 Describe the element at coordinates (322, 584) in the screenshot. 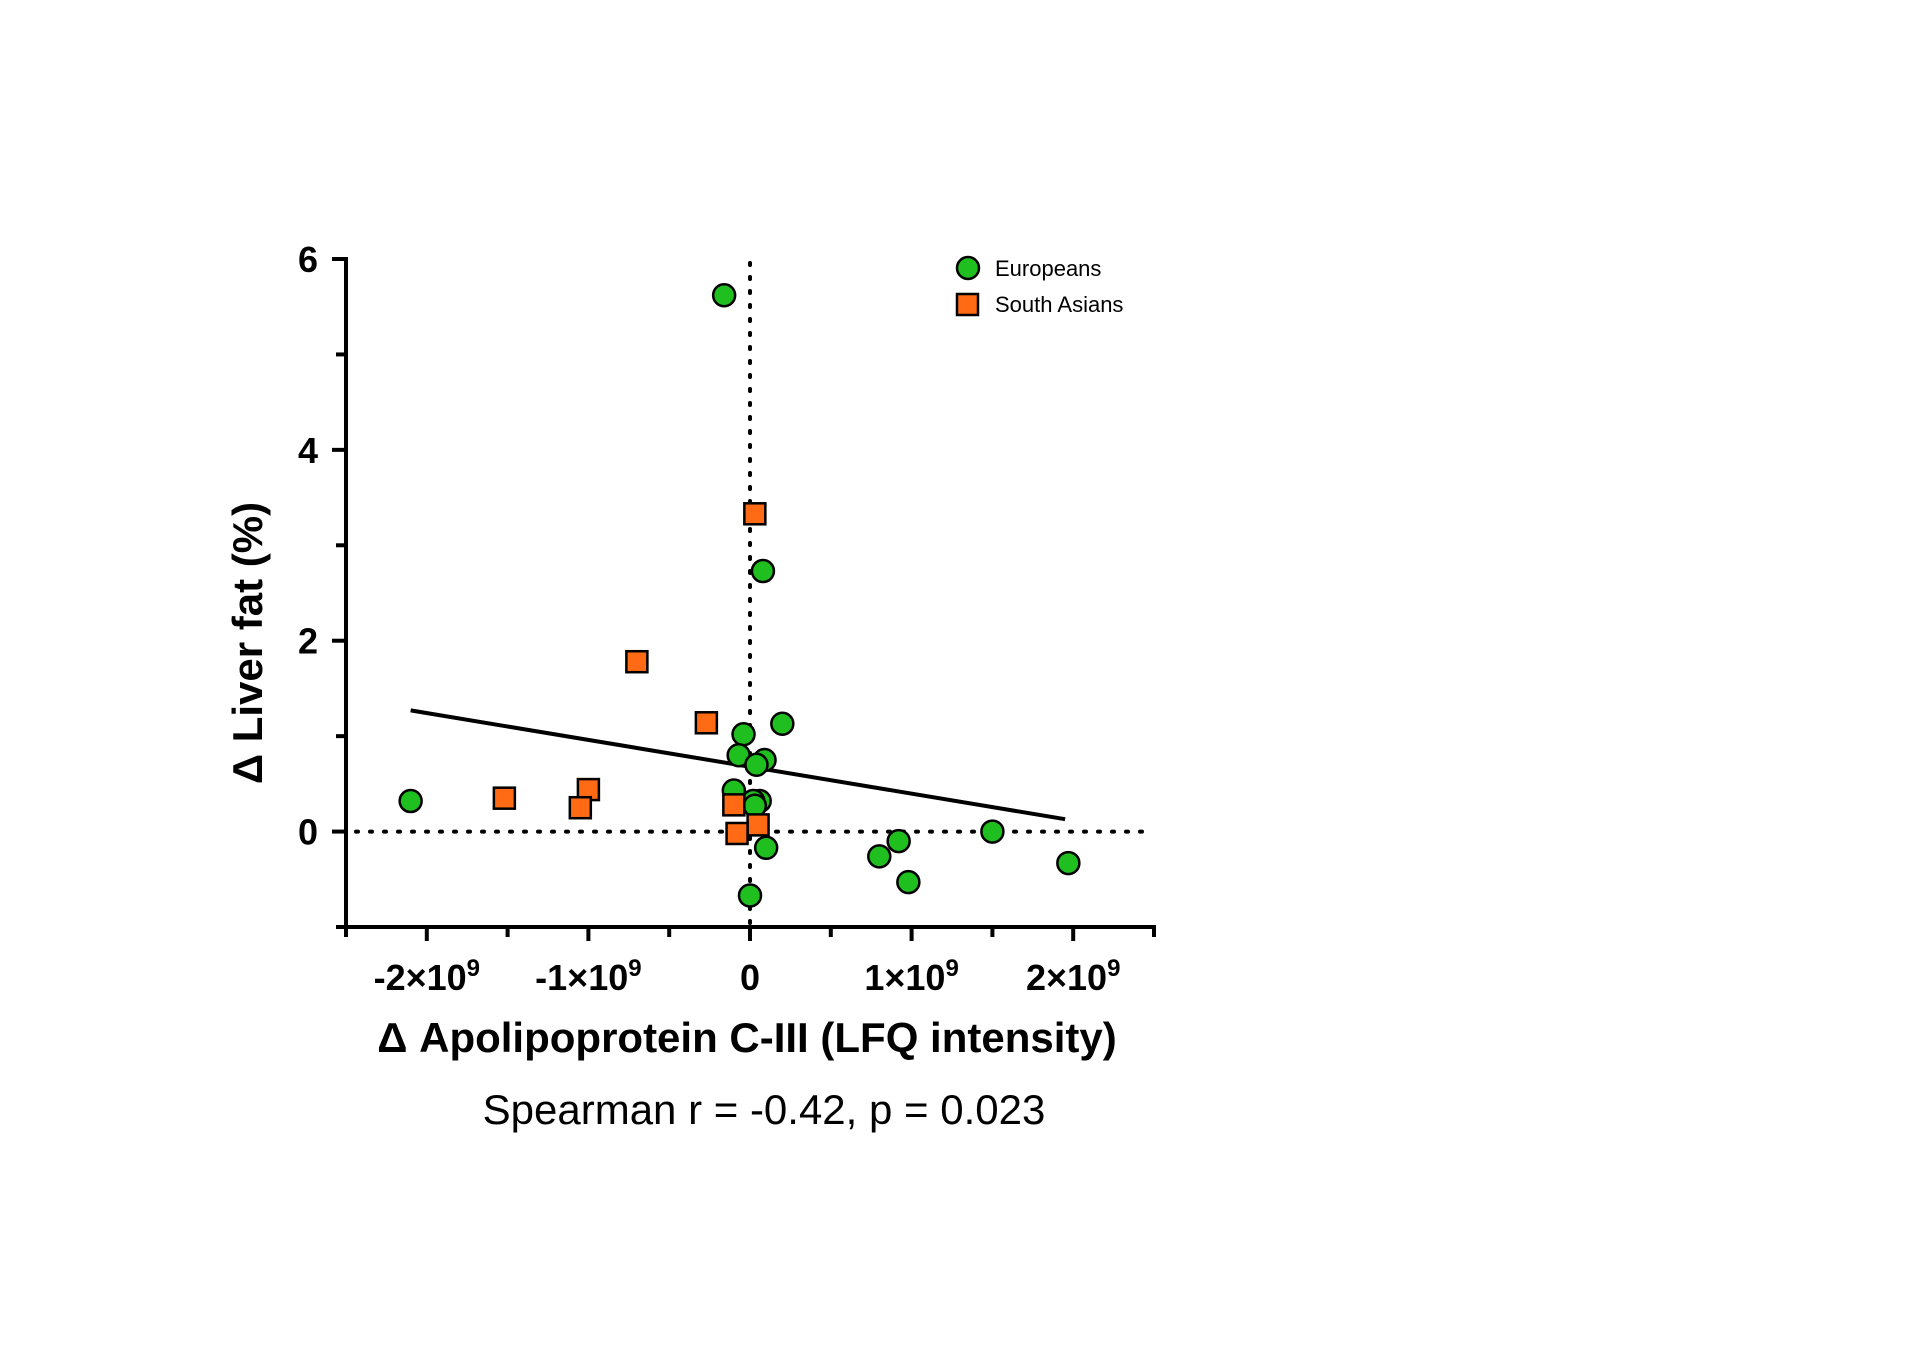

I see `y-axis-ticks: 0 2 4 6` at that location.